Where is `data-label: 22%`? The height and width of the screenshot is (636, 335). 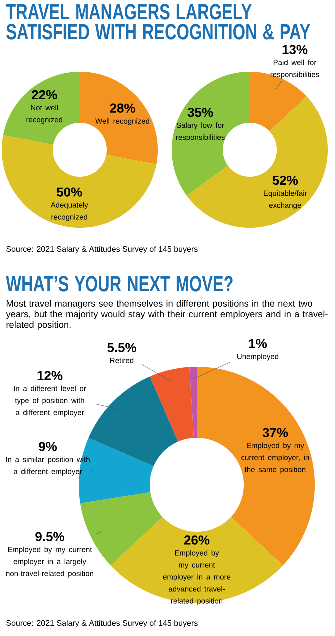 data-label: 22% is located at coordinates (45, 95).